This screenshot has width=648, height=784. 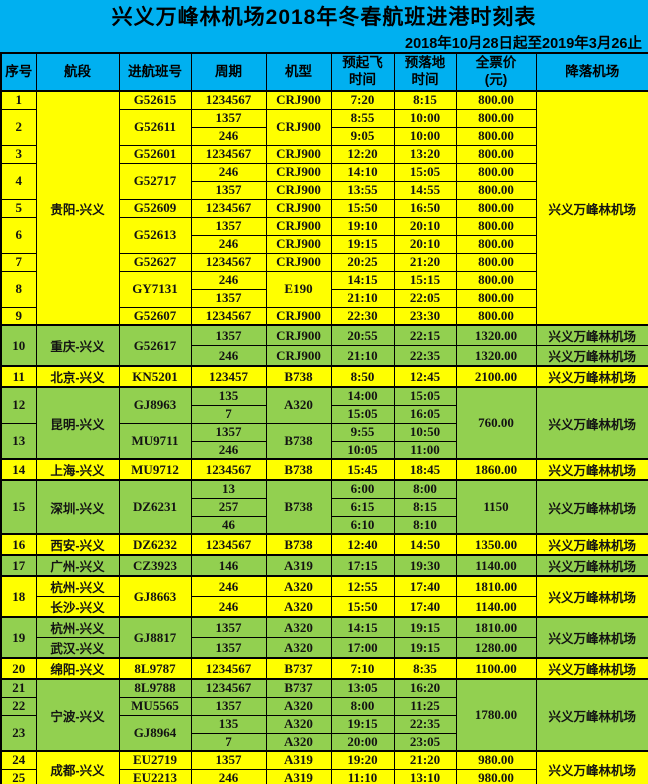 I want to click on cell-arr: 16:20, so click(x=425, y=688).